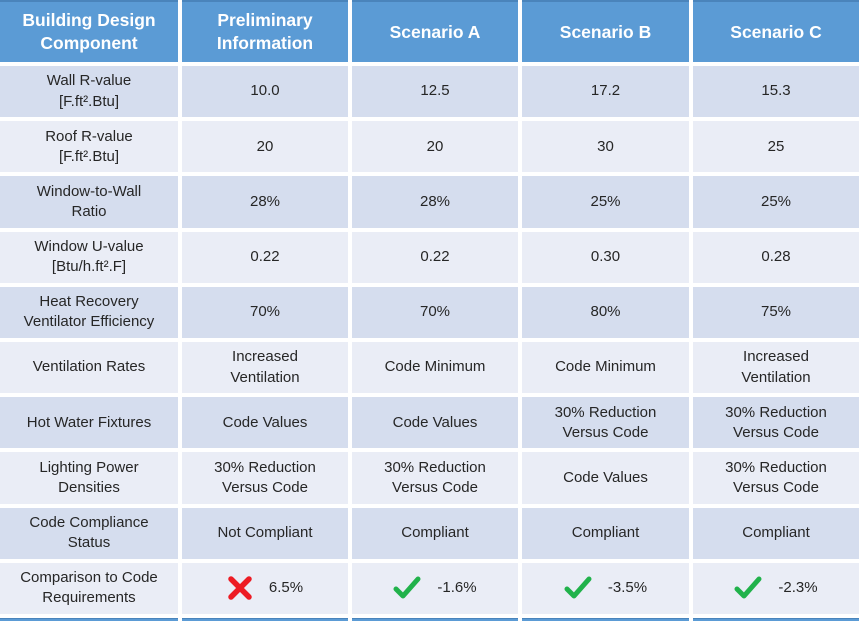 The image size is (865, 621). What do you see at coordinates (265, 588) in the screenshot?
I see `table-cell: 6.5%` at bounding box center [265, 588].